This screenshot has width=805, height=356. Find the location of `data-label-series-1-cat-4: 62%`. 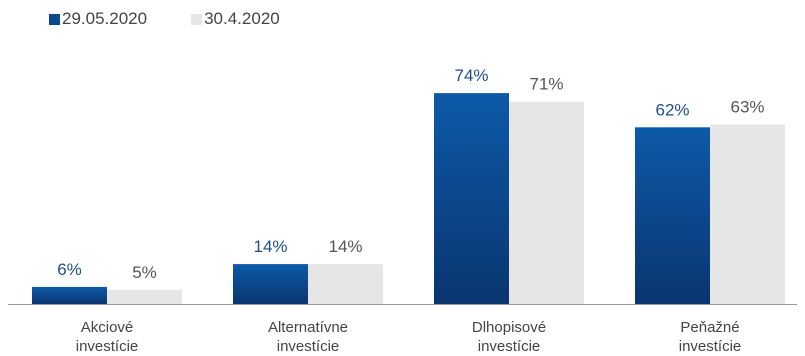

data-label-series-1-cat-4: 62% is located at coordinates (672, 109).